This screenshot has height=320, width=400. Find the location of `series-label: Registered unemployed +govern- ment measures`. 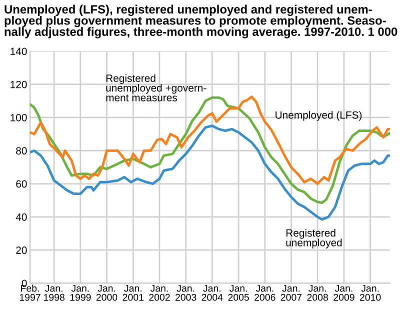

series-label: Registered unemployed +govern- ment measures is located at coordinates (156, 88).